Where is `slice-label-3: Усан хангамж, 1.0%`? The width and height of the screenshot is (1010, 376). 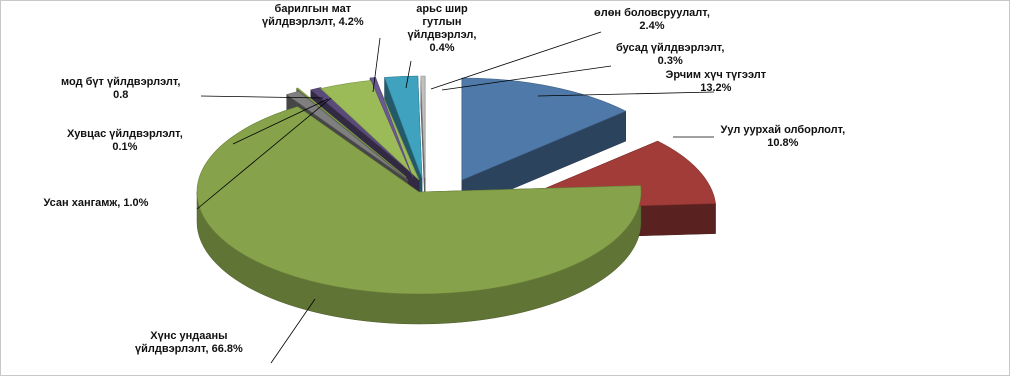
slice-label-3: Усан хангамж, 1.0% is located at coordinates (96, 203).